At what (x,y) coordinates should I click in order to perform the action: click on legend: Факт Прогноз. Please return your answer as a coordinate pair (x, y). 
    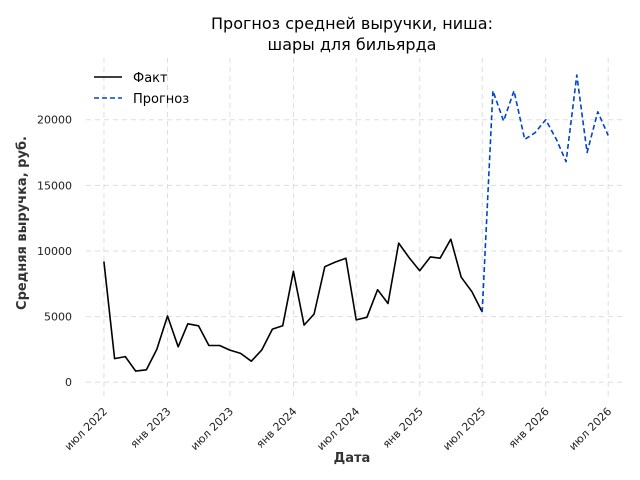
    Looking at the image, I should click on (141, 89).